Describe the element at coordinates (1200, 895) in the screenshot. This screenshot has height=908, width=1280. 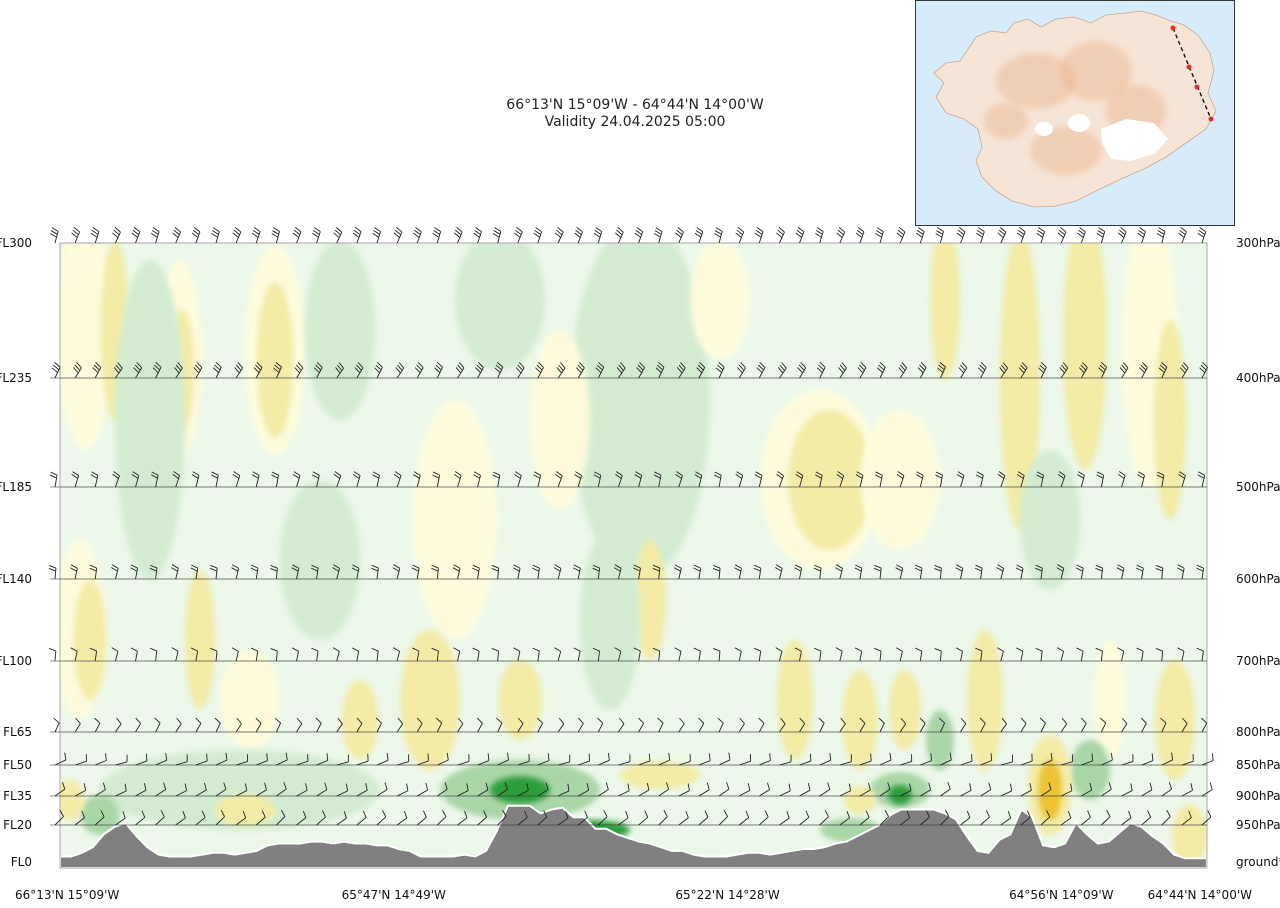
I see `x-tick-label: 64°44'N 14°00'W` at that location.